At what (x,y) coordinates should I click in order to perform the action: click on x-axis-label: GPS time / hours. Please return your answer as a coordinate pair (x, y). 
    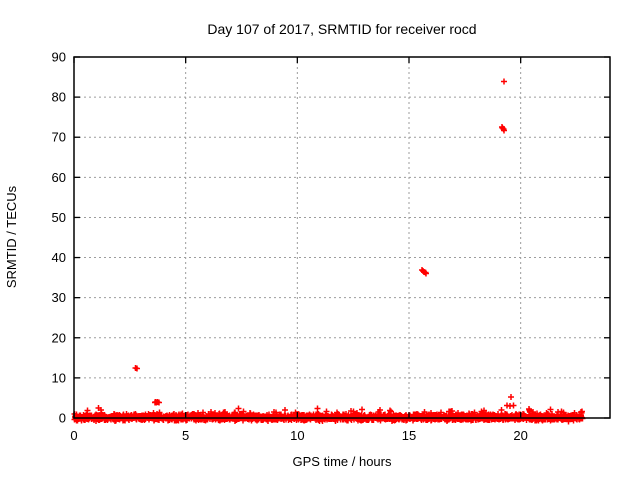
    Looking at the image, I should click on (342, 461).